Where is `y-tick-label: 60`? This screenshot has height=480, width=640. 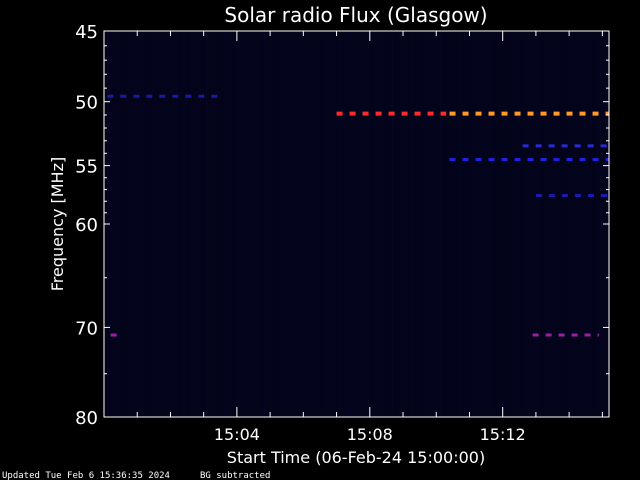 y-tick-label: 60 is located at coordinates (86, 225).